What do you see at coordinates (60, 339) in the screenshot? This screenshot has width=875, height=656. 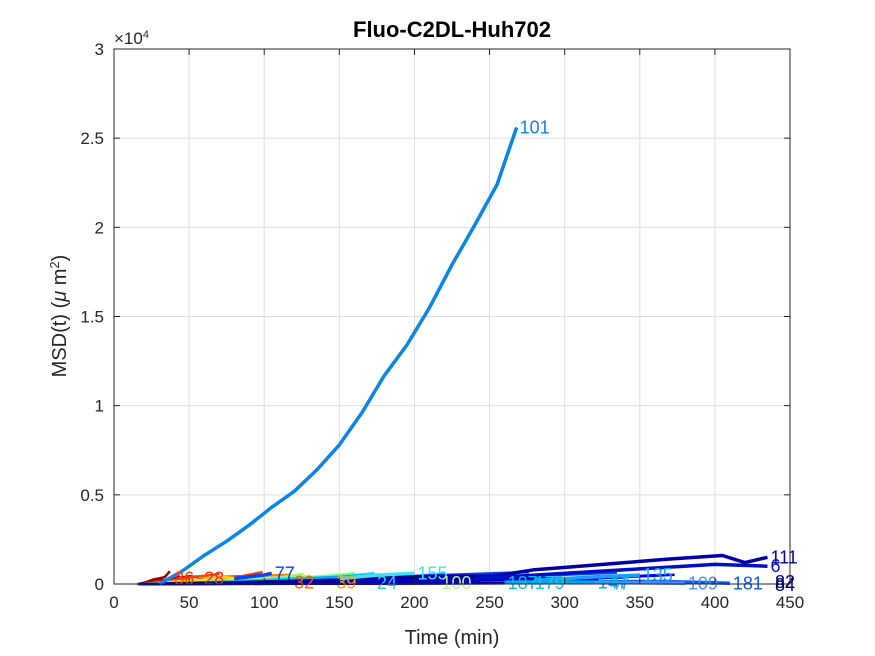 I see `y-axis-label-main: MSD(t) (` at bounding box center [60, 339].